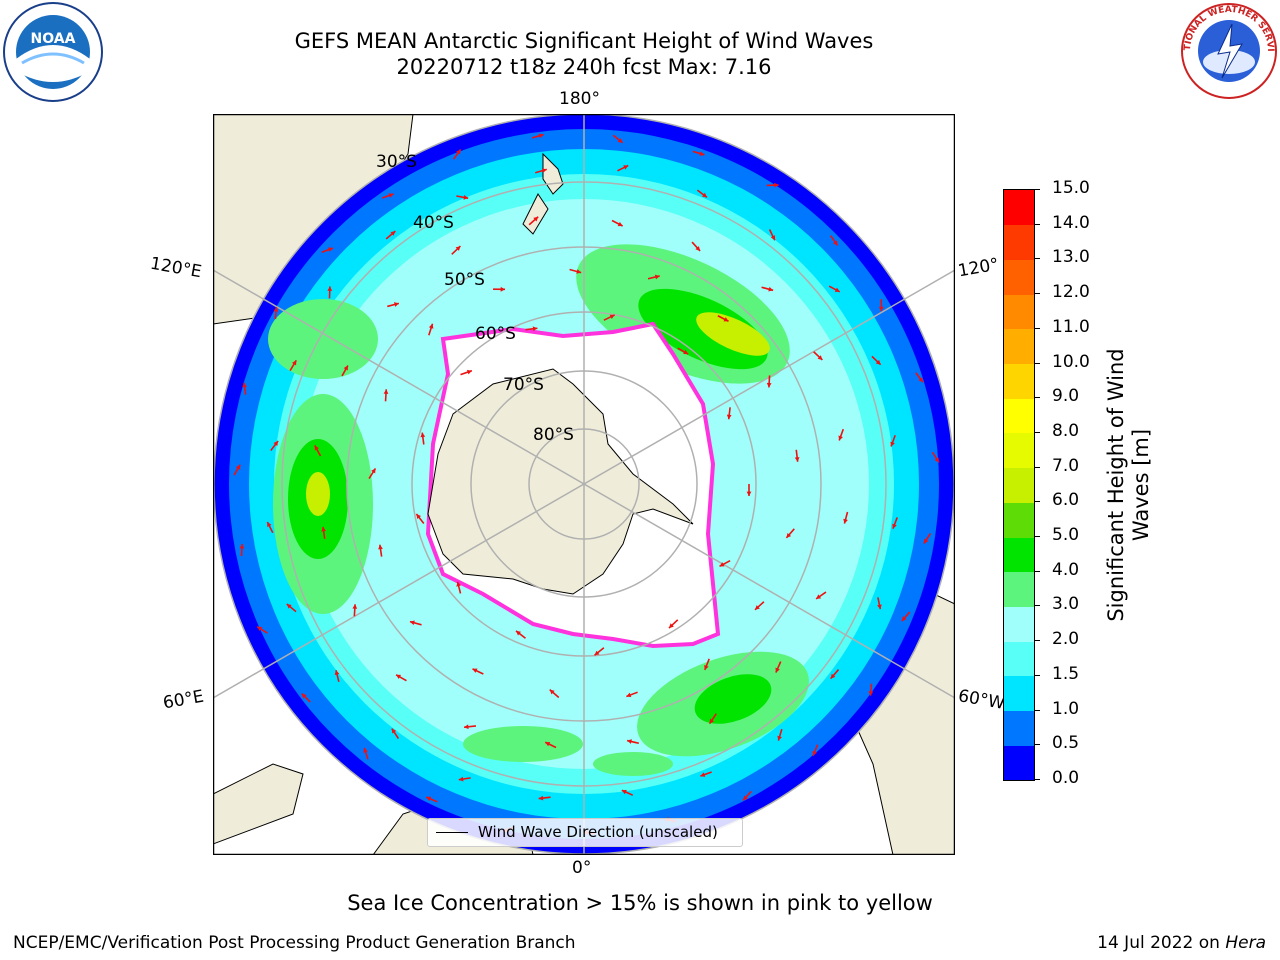 The image size is (1280, 960). I want to click on colorbar-tick-label: 9.0, so click(1066, 396).